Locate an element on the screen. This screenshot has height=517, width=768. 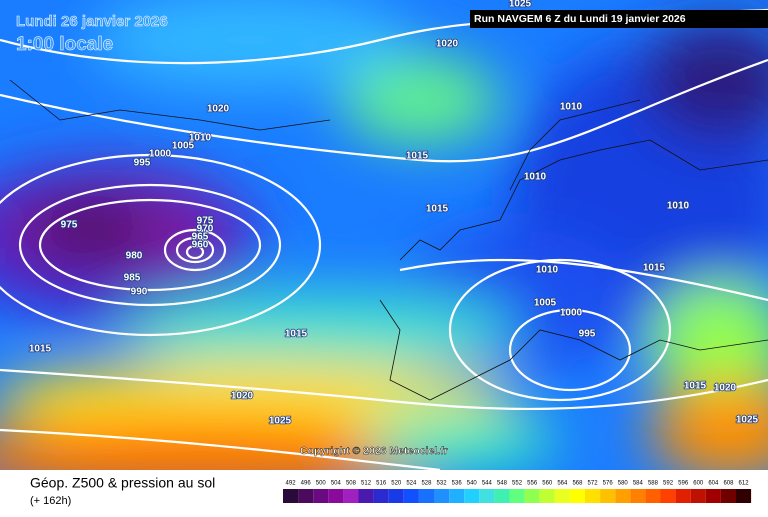
scale-label: 556 is located at coordinates (532, 484).